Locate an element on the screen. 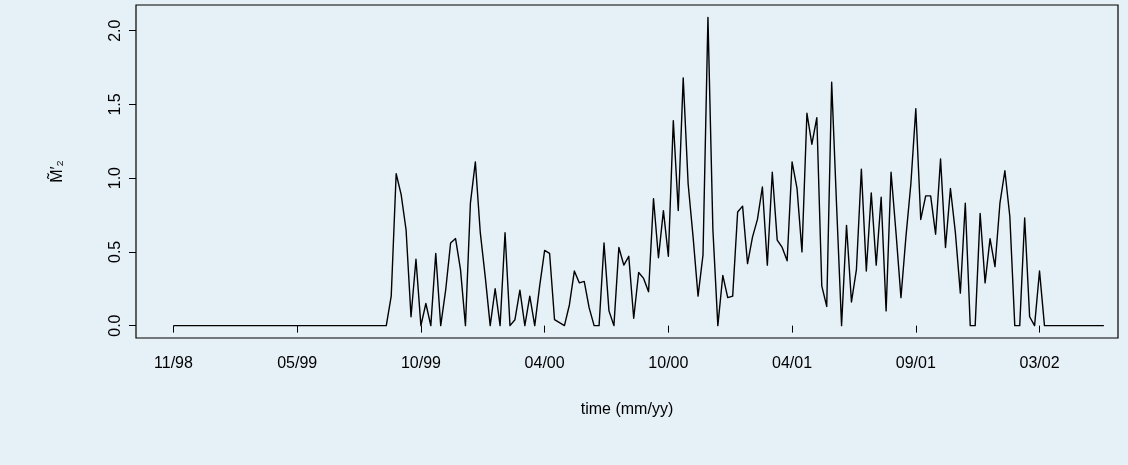 The width and height of the screenshot is (1128, 465). x-tick-label: 04/00 is located at coordinates (544, 362).